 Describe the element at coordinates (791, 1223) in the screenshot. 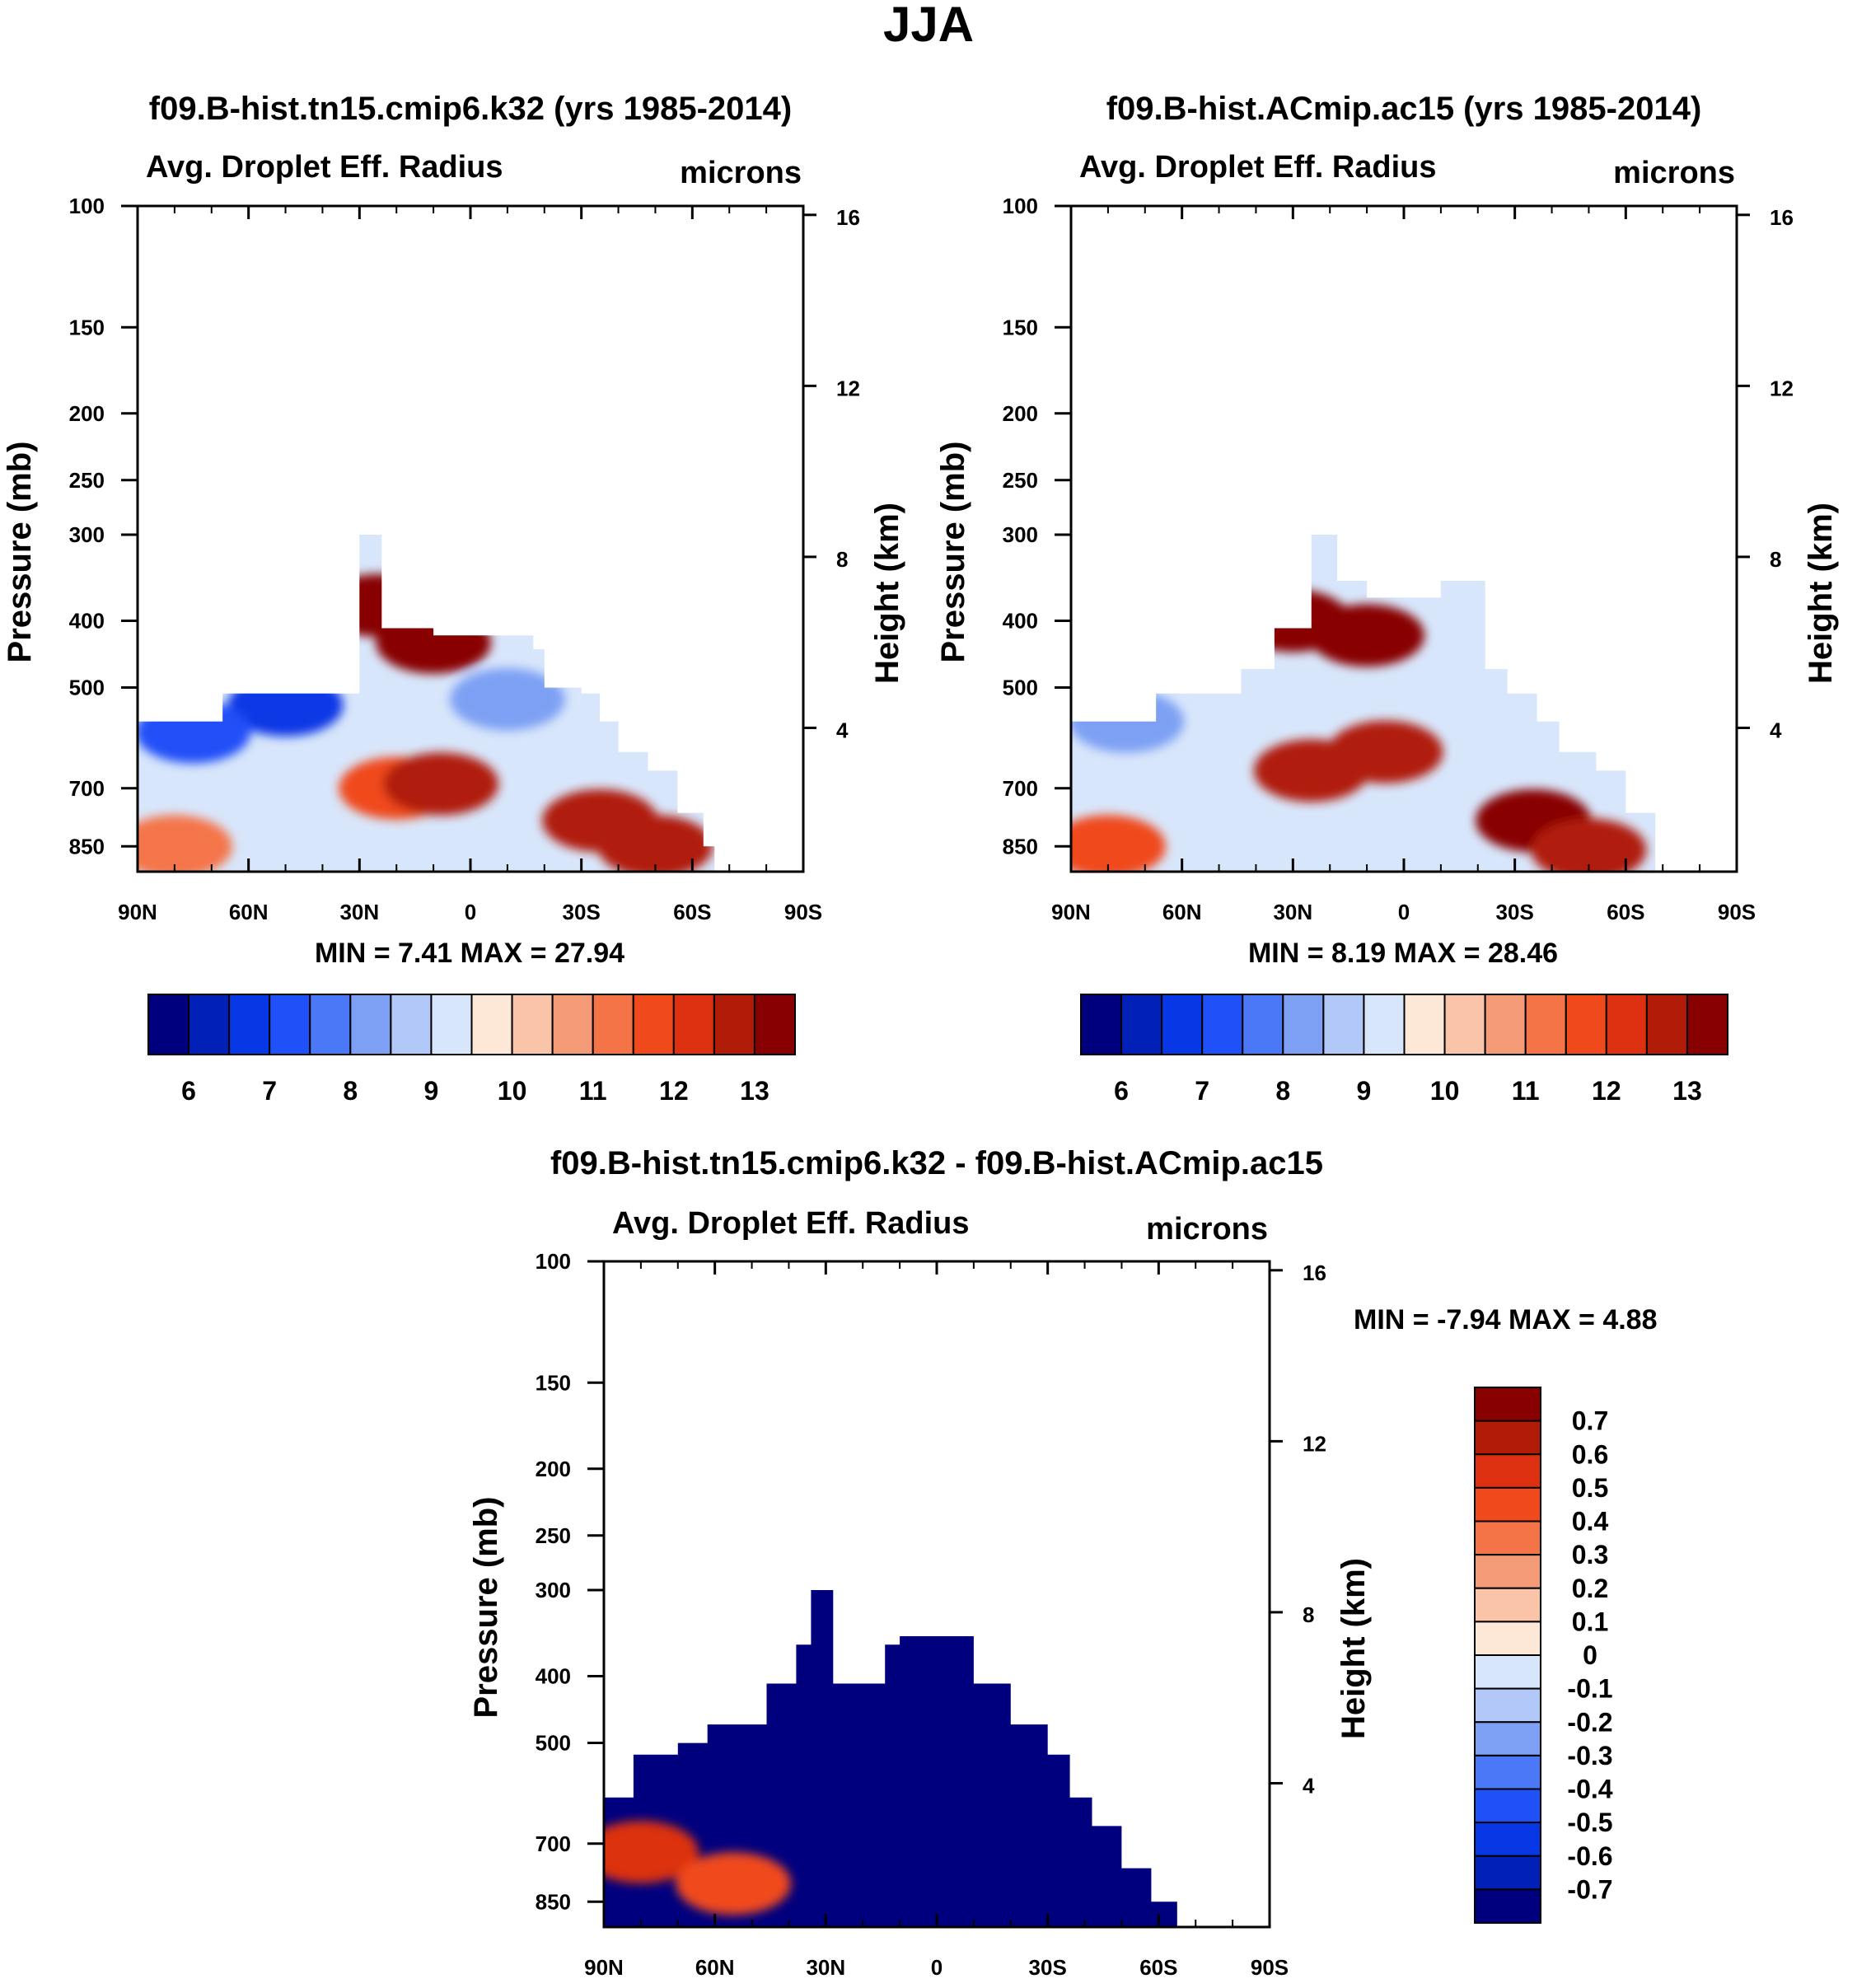

I see `panel-subtitle: Avg. Droplet Eff. Radius` at that location.